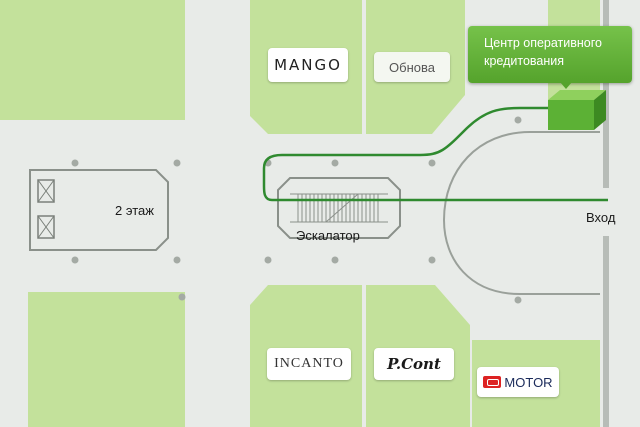  I want to click on store-logo-motor-text: MOTOR, so click(528, 382).